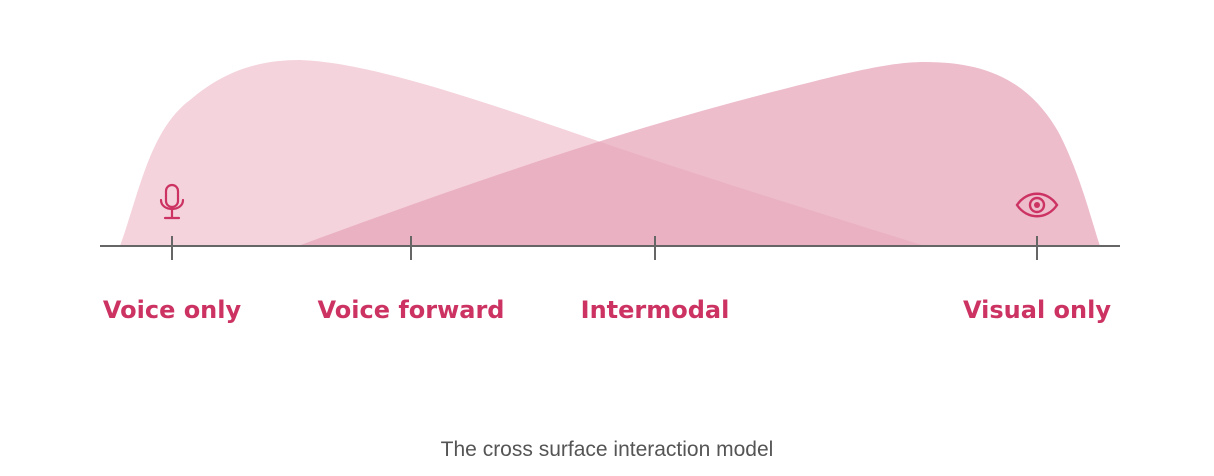 The image size is (1214, 476). I want to click on label-voice-forward: Voice forward, so click(411, 310).